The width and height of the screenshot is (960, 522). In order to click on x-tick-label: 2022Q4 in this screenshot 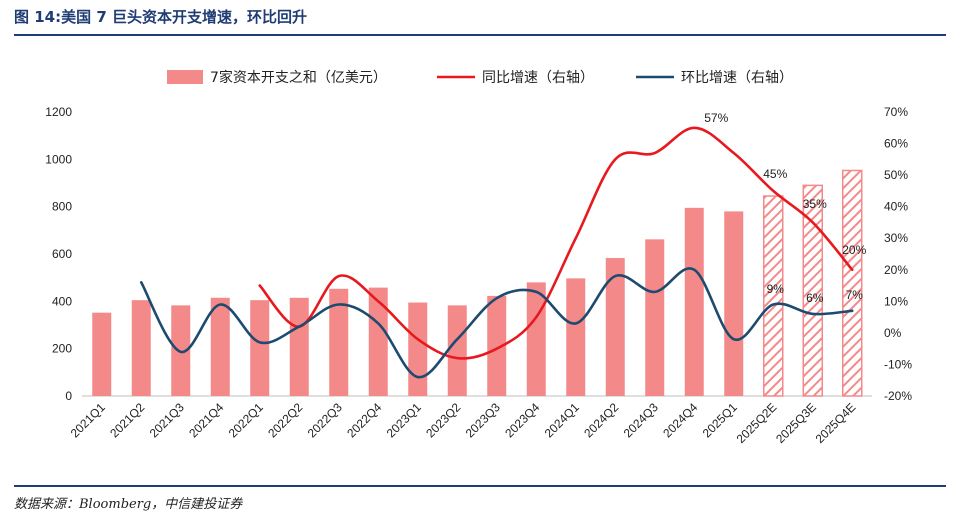, I will do `click(364, 420)`.